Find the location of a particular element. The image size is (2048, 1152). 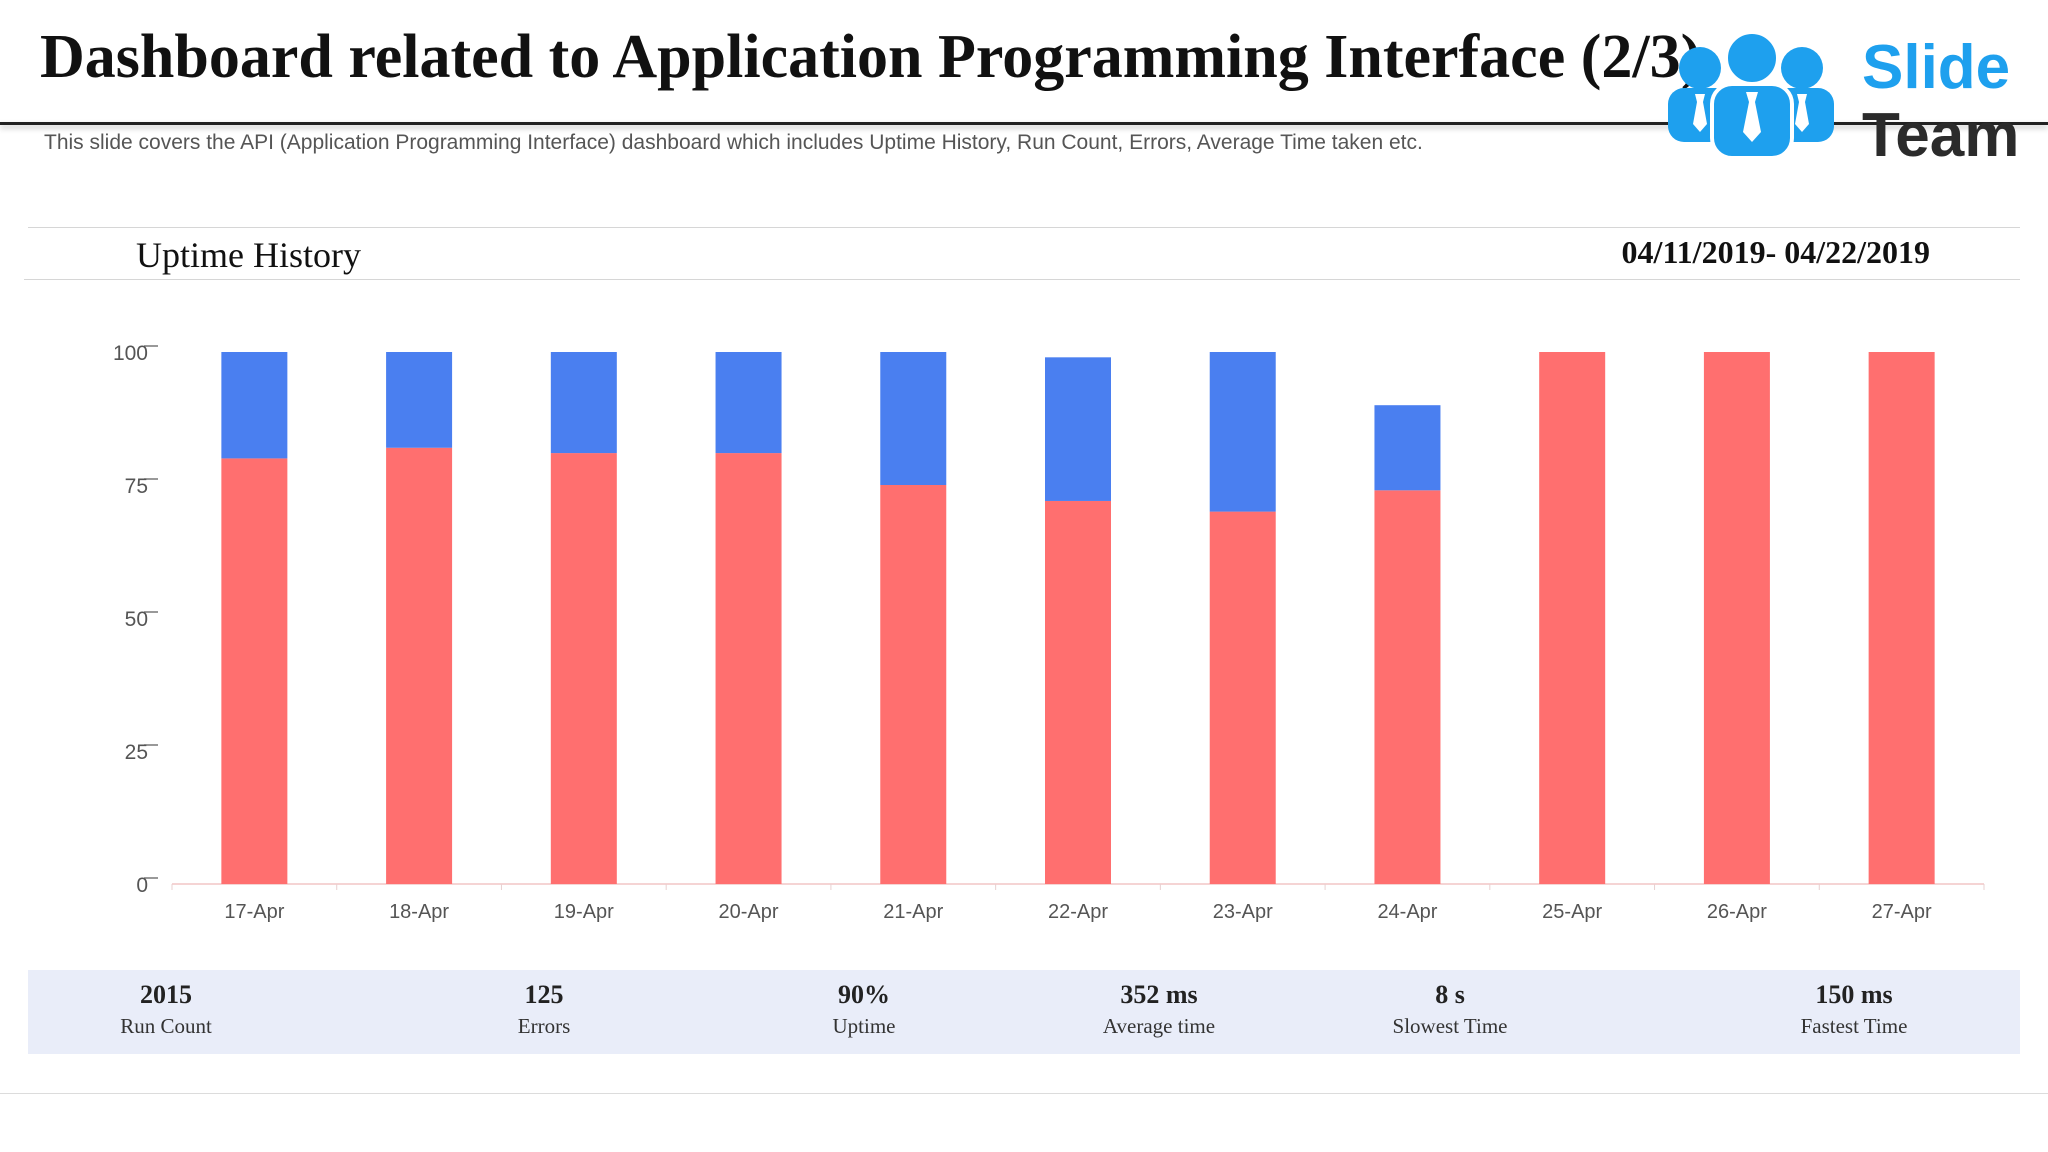

x-tick-label: 21-Apr is located at coordinates (913, 912).